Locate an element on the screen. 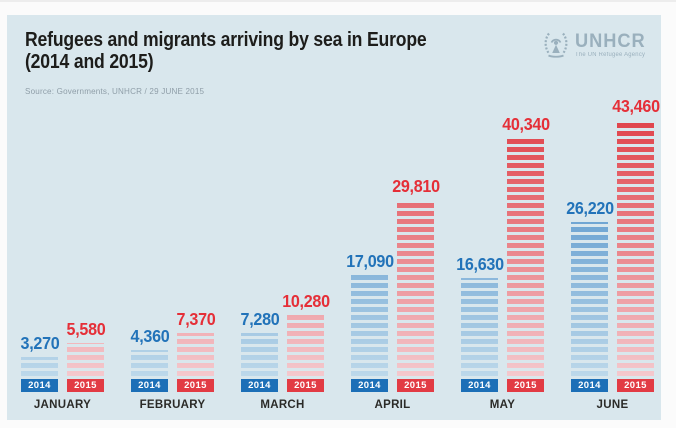 The width and height of the screenshot is (676, 428). month-label-january: JANUARY is located at coordinates (62, 405).